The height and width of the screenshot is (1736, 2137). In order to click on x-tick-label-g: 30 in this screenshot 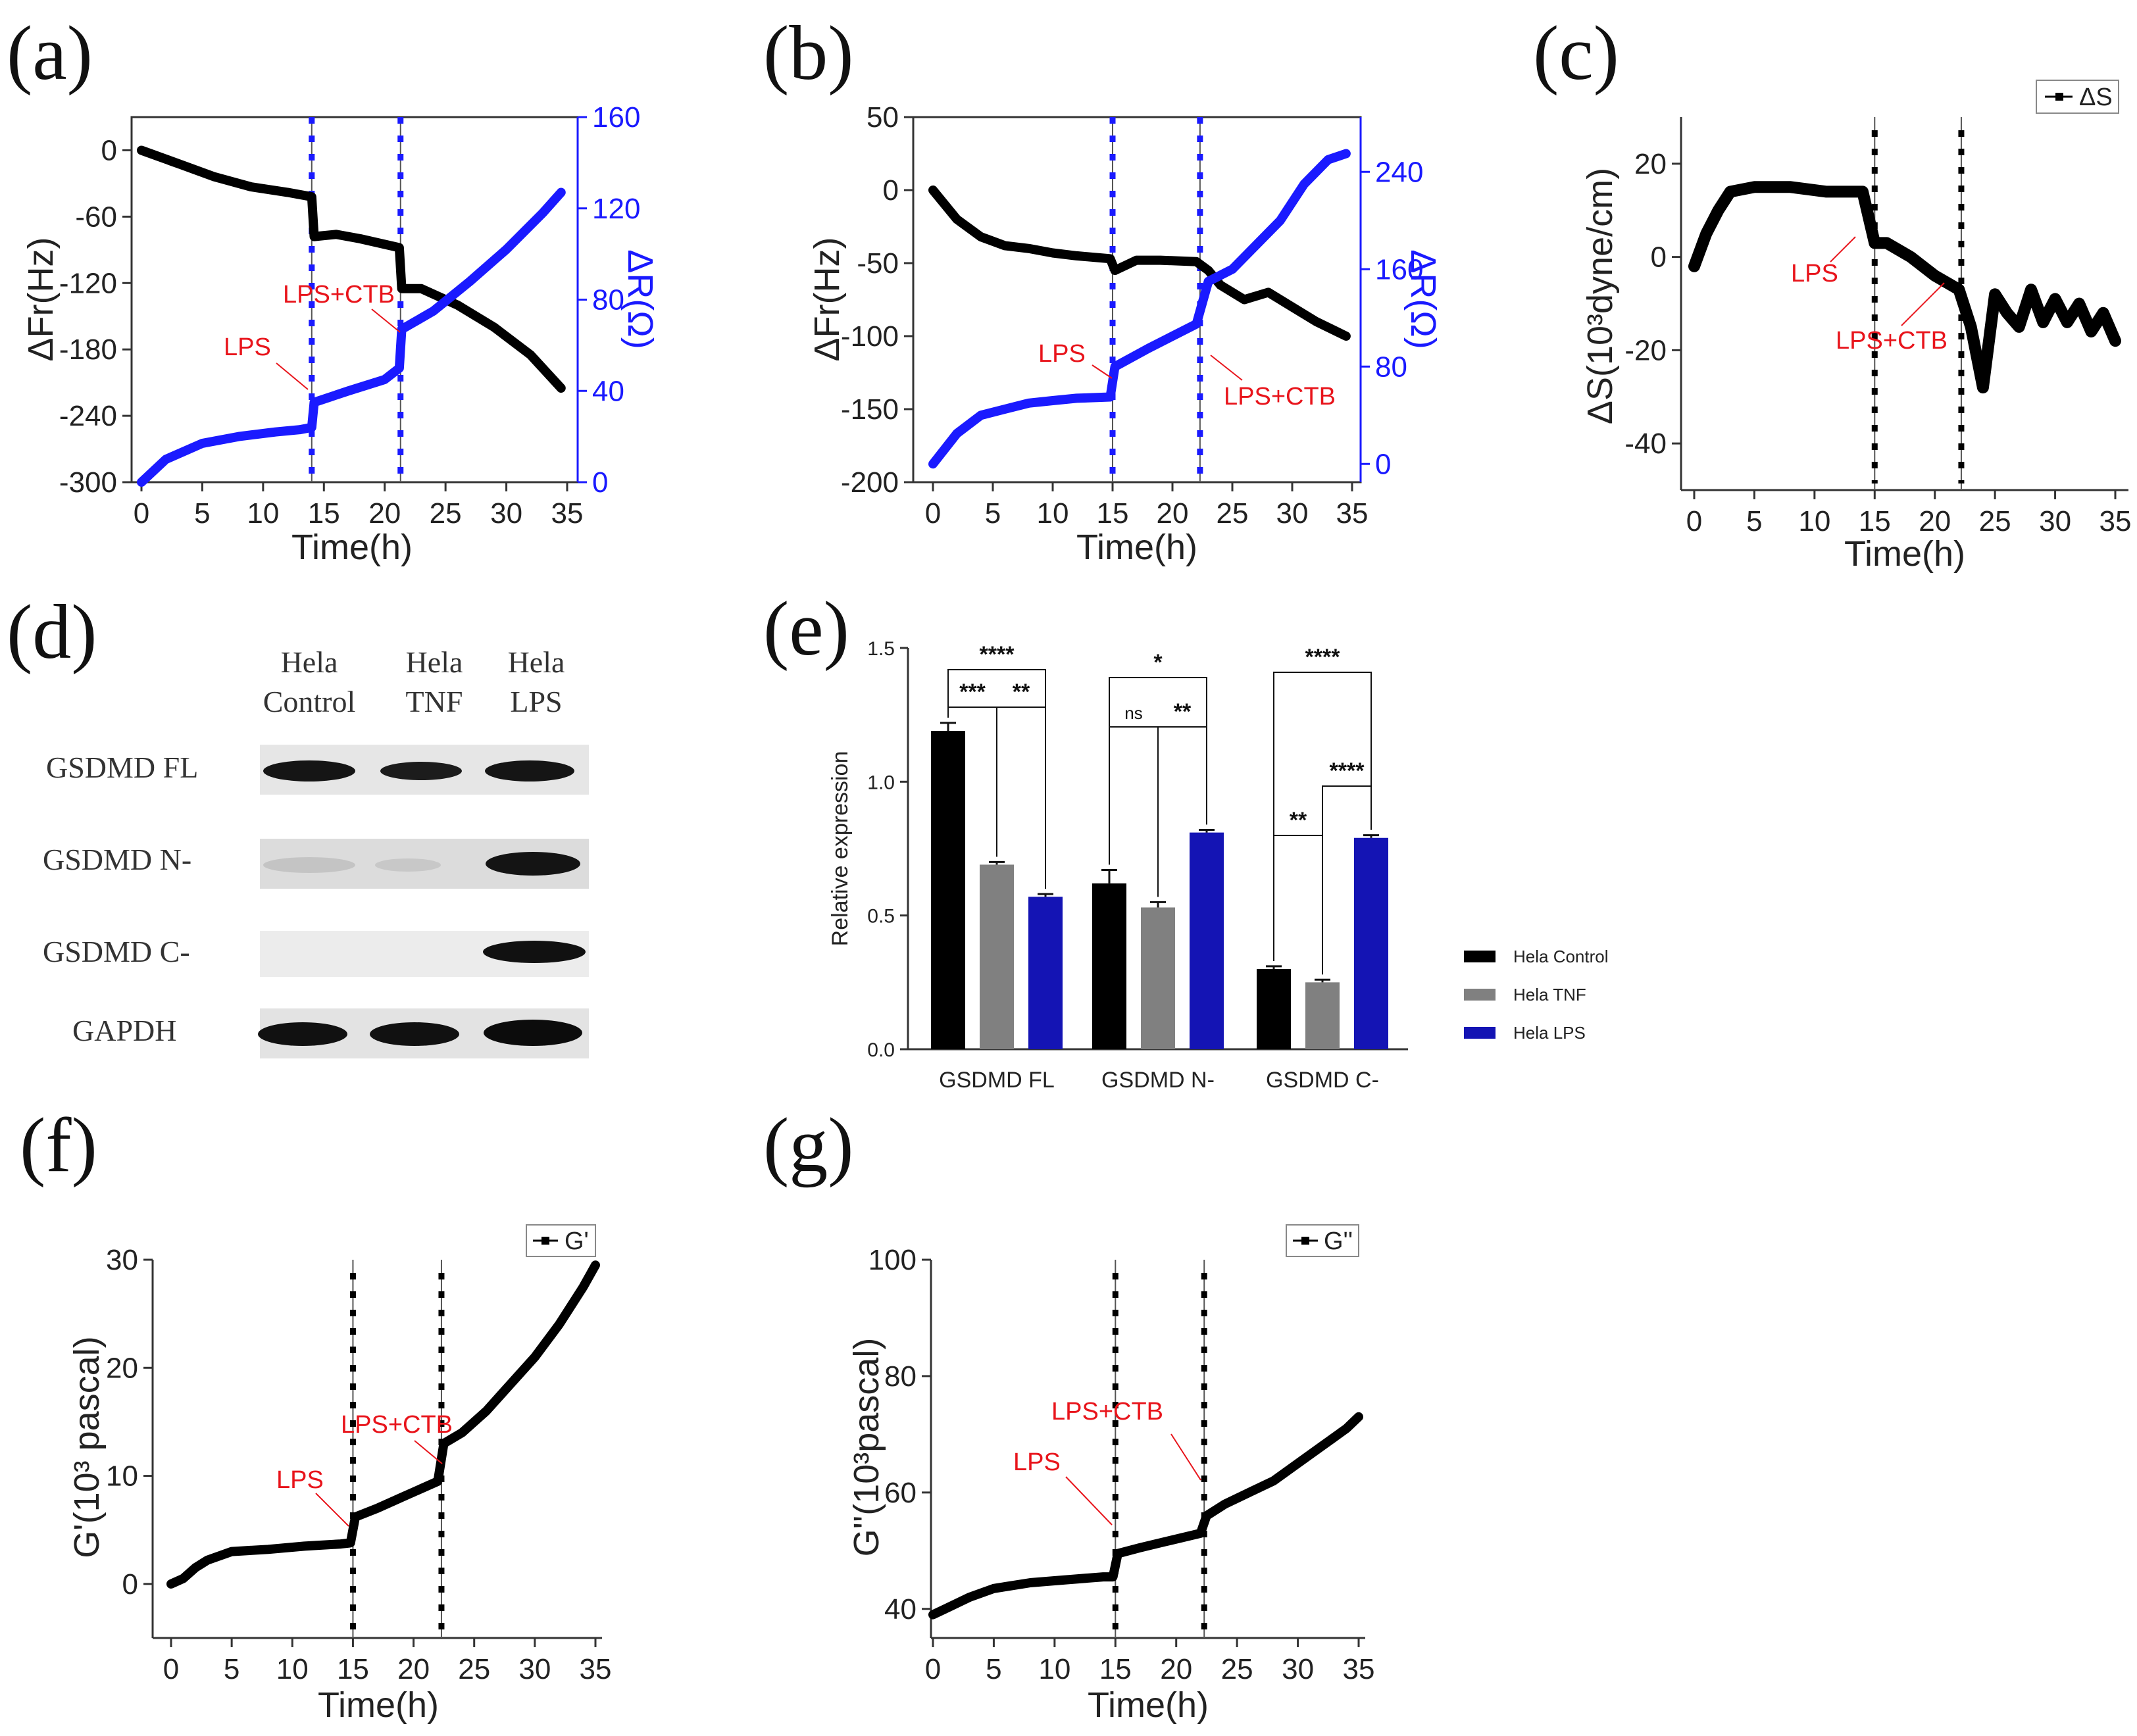, I will do `click(1298, 1669)`.